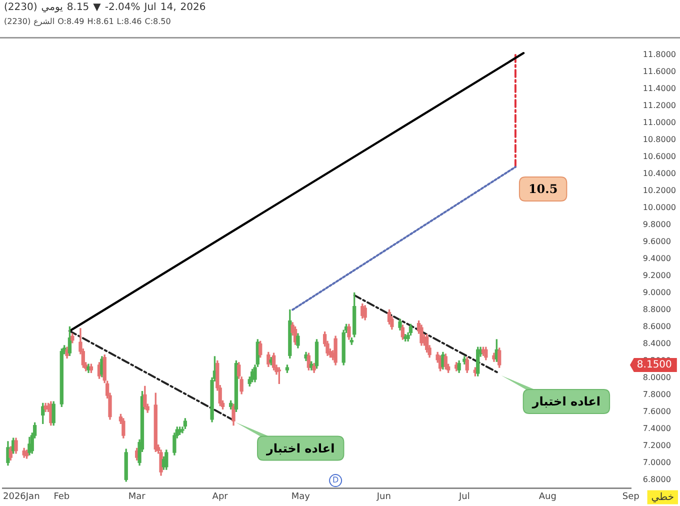  Describe the element at coordinates (656, 377) in the screenshot. I see `y-tick-label: 8.0000` at that location.